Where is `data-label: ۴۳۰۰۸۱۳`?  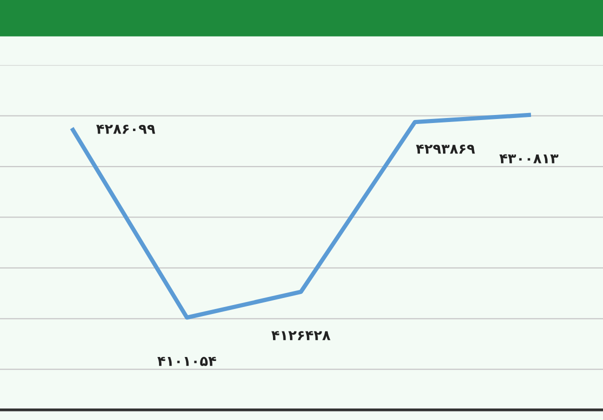
data-label: ۴۳۰۰۸۱۳ is located at coordinates (528, 159).